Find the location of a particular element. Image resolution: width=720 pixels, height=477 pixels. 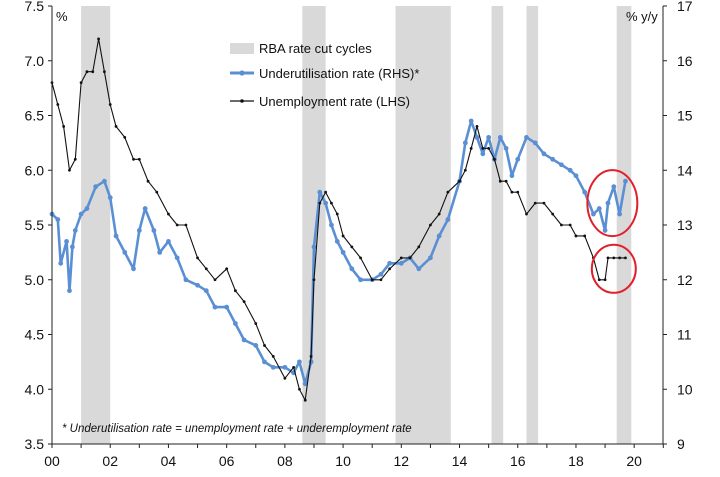

right-tick-label-2: 11 is located at coordinates (684, 335).